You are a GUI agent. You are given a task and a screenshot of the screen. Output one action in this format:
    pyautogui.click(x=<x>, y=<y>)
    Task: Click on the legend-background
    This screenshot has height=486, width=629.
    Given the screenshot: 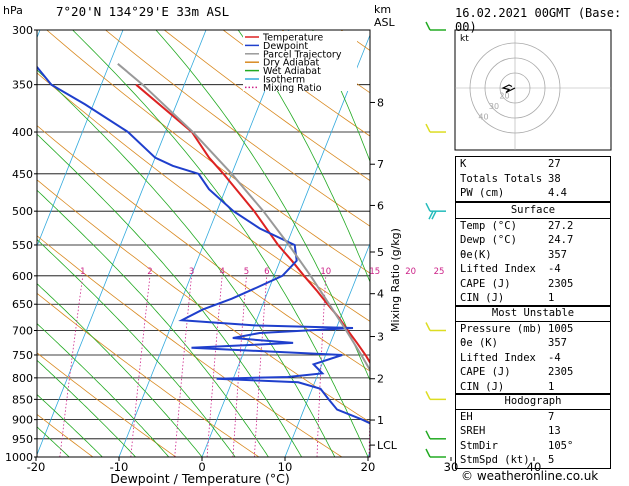 What is the action you would take?
    pyautogui.click(x=300, y=61)
    